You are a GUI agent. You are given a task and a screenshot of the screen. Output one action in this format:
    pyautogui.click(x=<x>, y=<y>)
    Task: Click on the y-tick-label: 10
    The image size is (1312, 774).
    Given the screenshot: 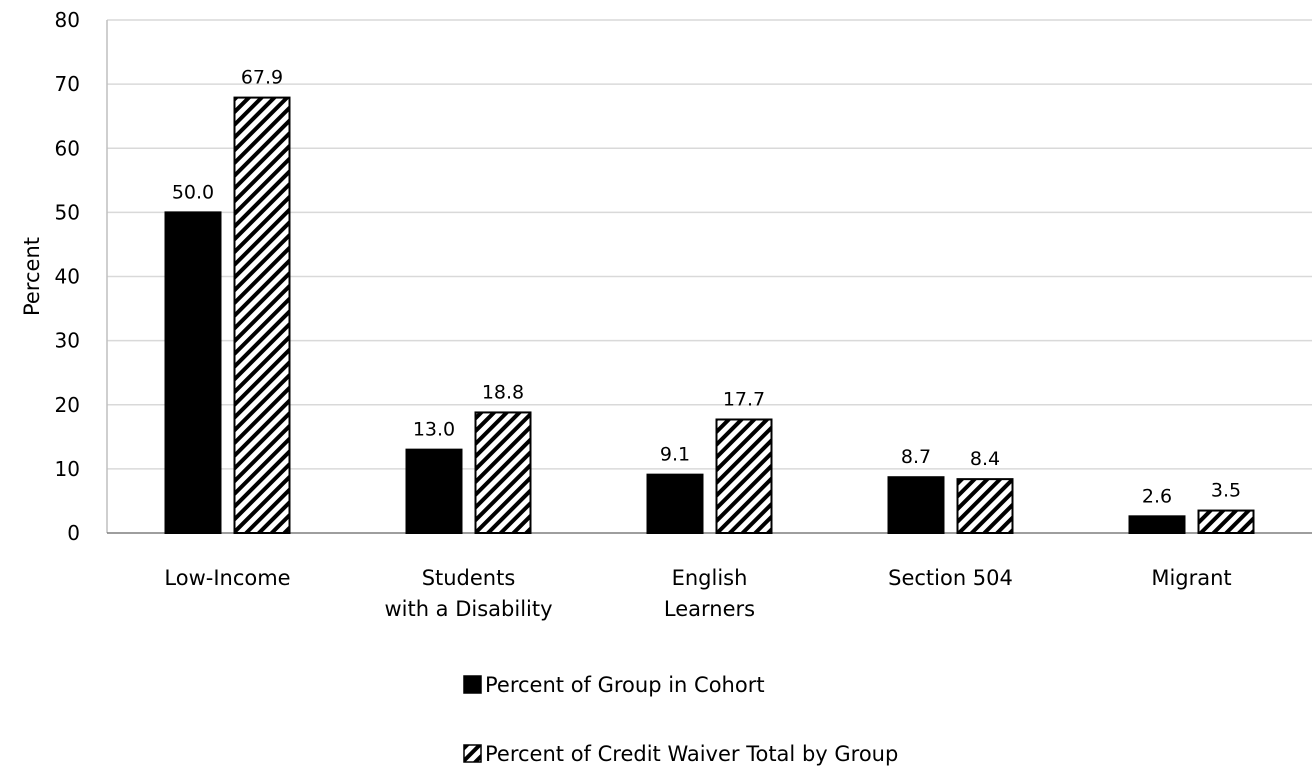 What is the action you would take?
    pyautogui.click(x=67, y=469)
    